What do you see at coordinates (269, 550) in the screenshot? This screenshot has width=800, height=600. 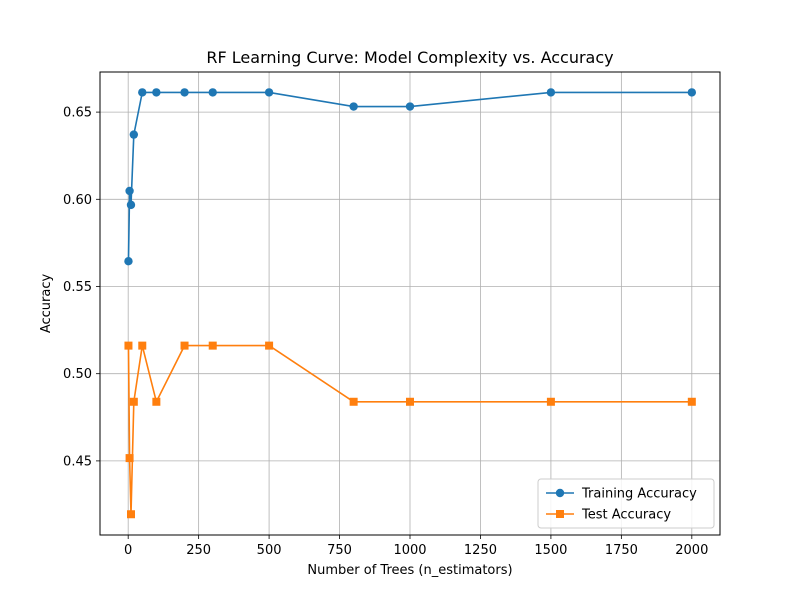 I see `x-tick-label: 500` at bounding box center [269, 550].